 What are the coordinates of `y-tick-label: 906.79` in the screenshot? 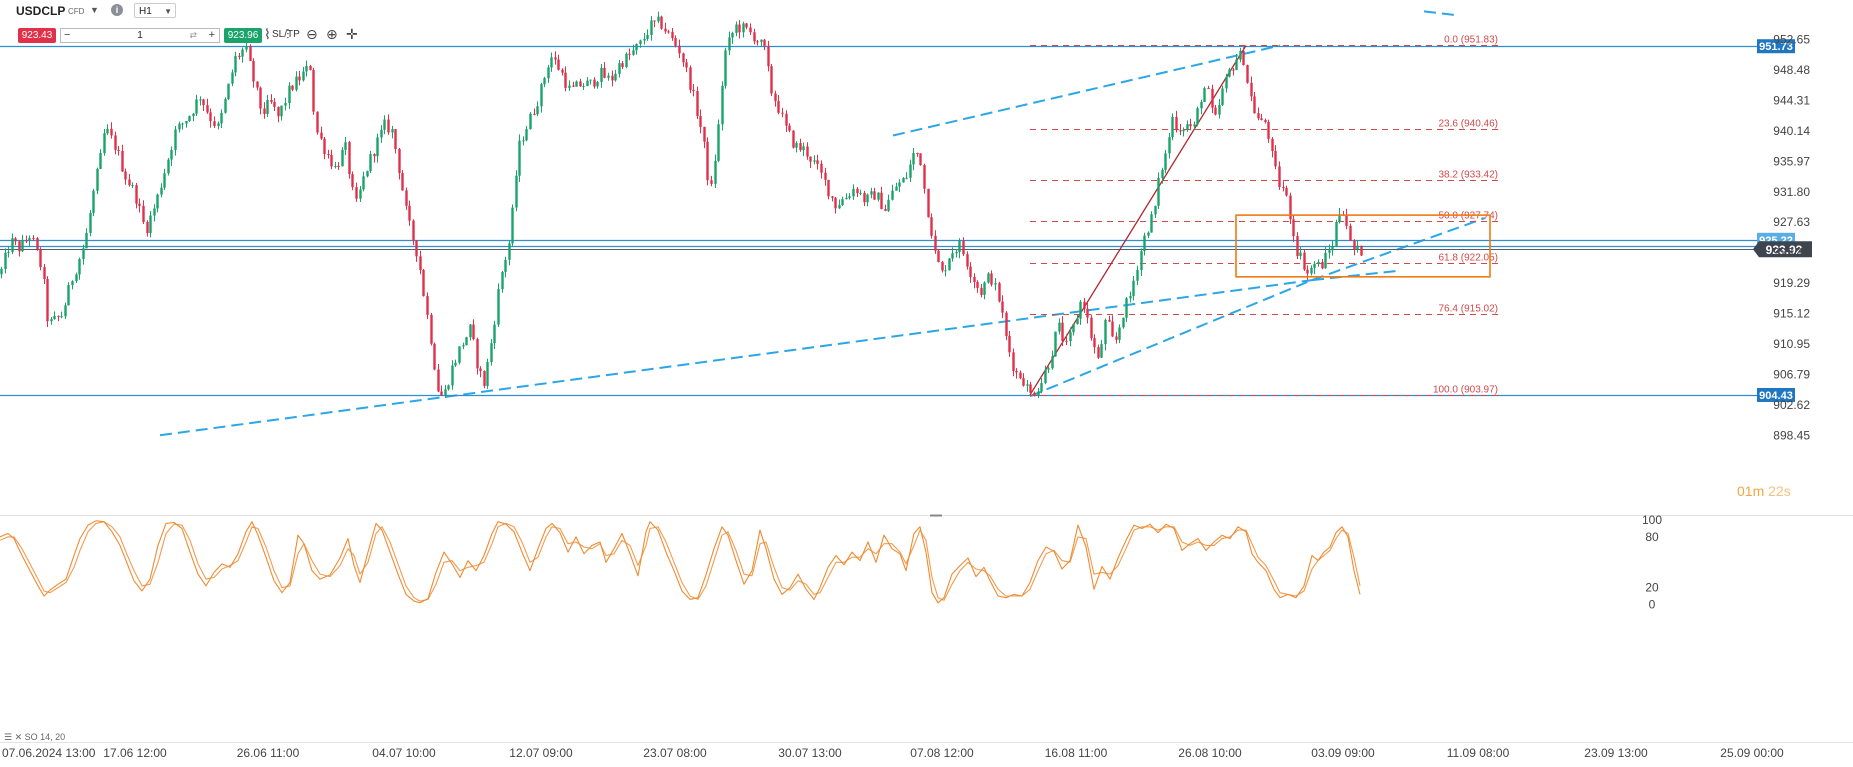 It's located at (1791, 374).